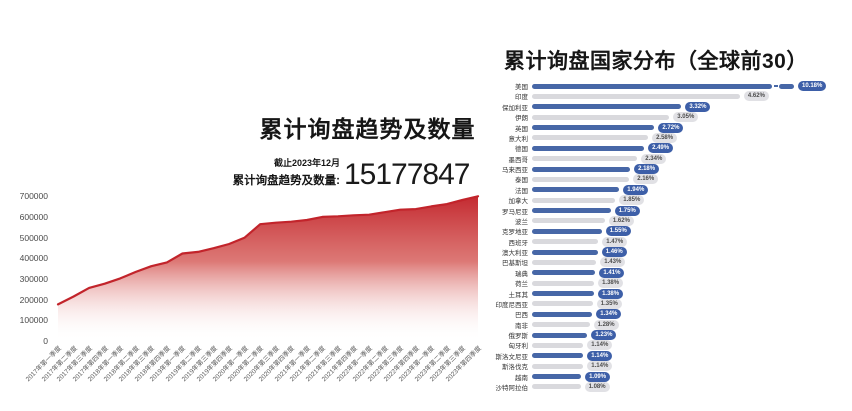 This screenshot has height=411, width=852. Describe the element at coordinates (512, 305) in the screenshot. I see `bar-row-label: 印度尼西亚` at that location.